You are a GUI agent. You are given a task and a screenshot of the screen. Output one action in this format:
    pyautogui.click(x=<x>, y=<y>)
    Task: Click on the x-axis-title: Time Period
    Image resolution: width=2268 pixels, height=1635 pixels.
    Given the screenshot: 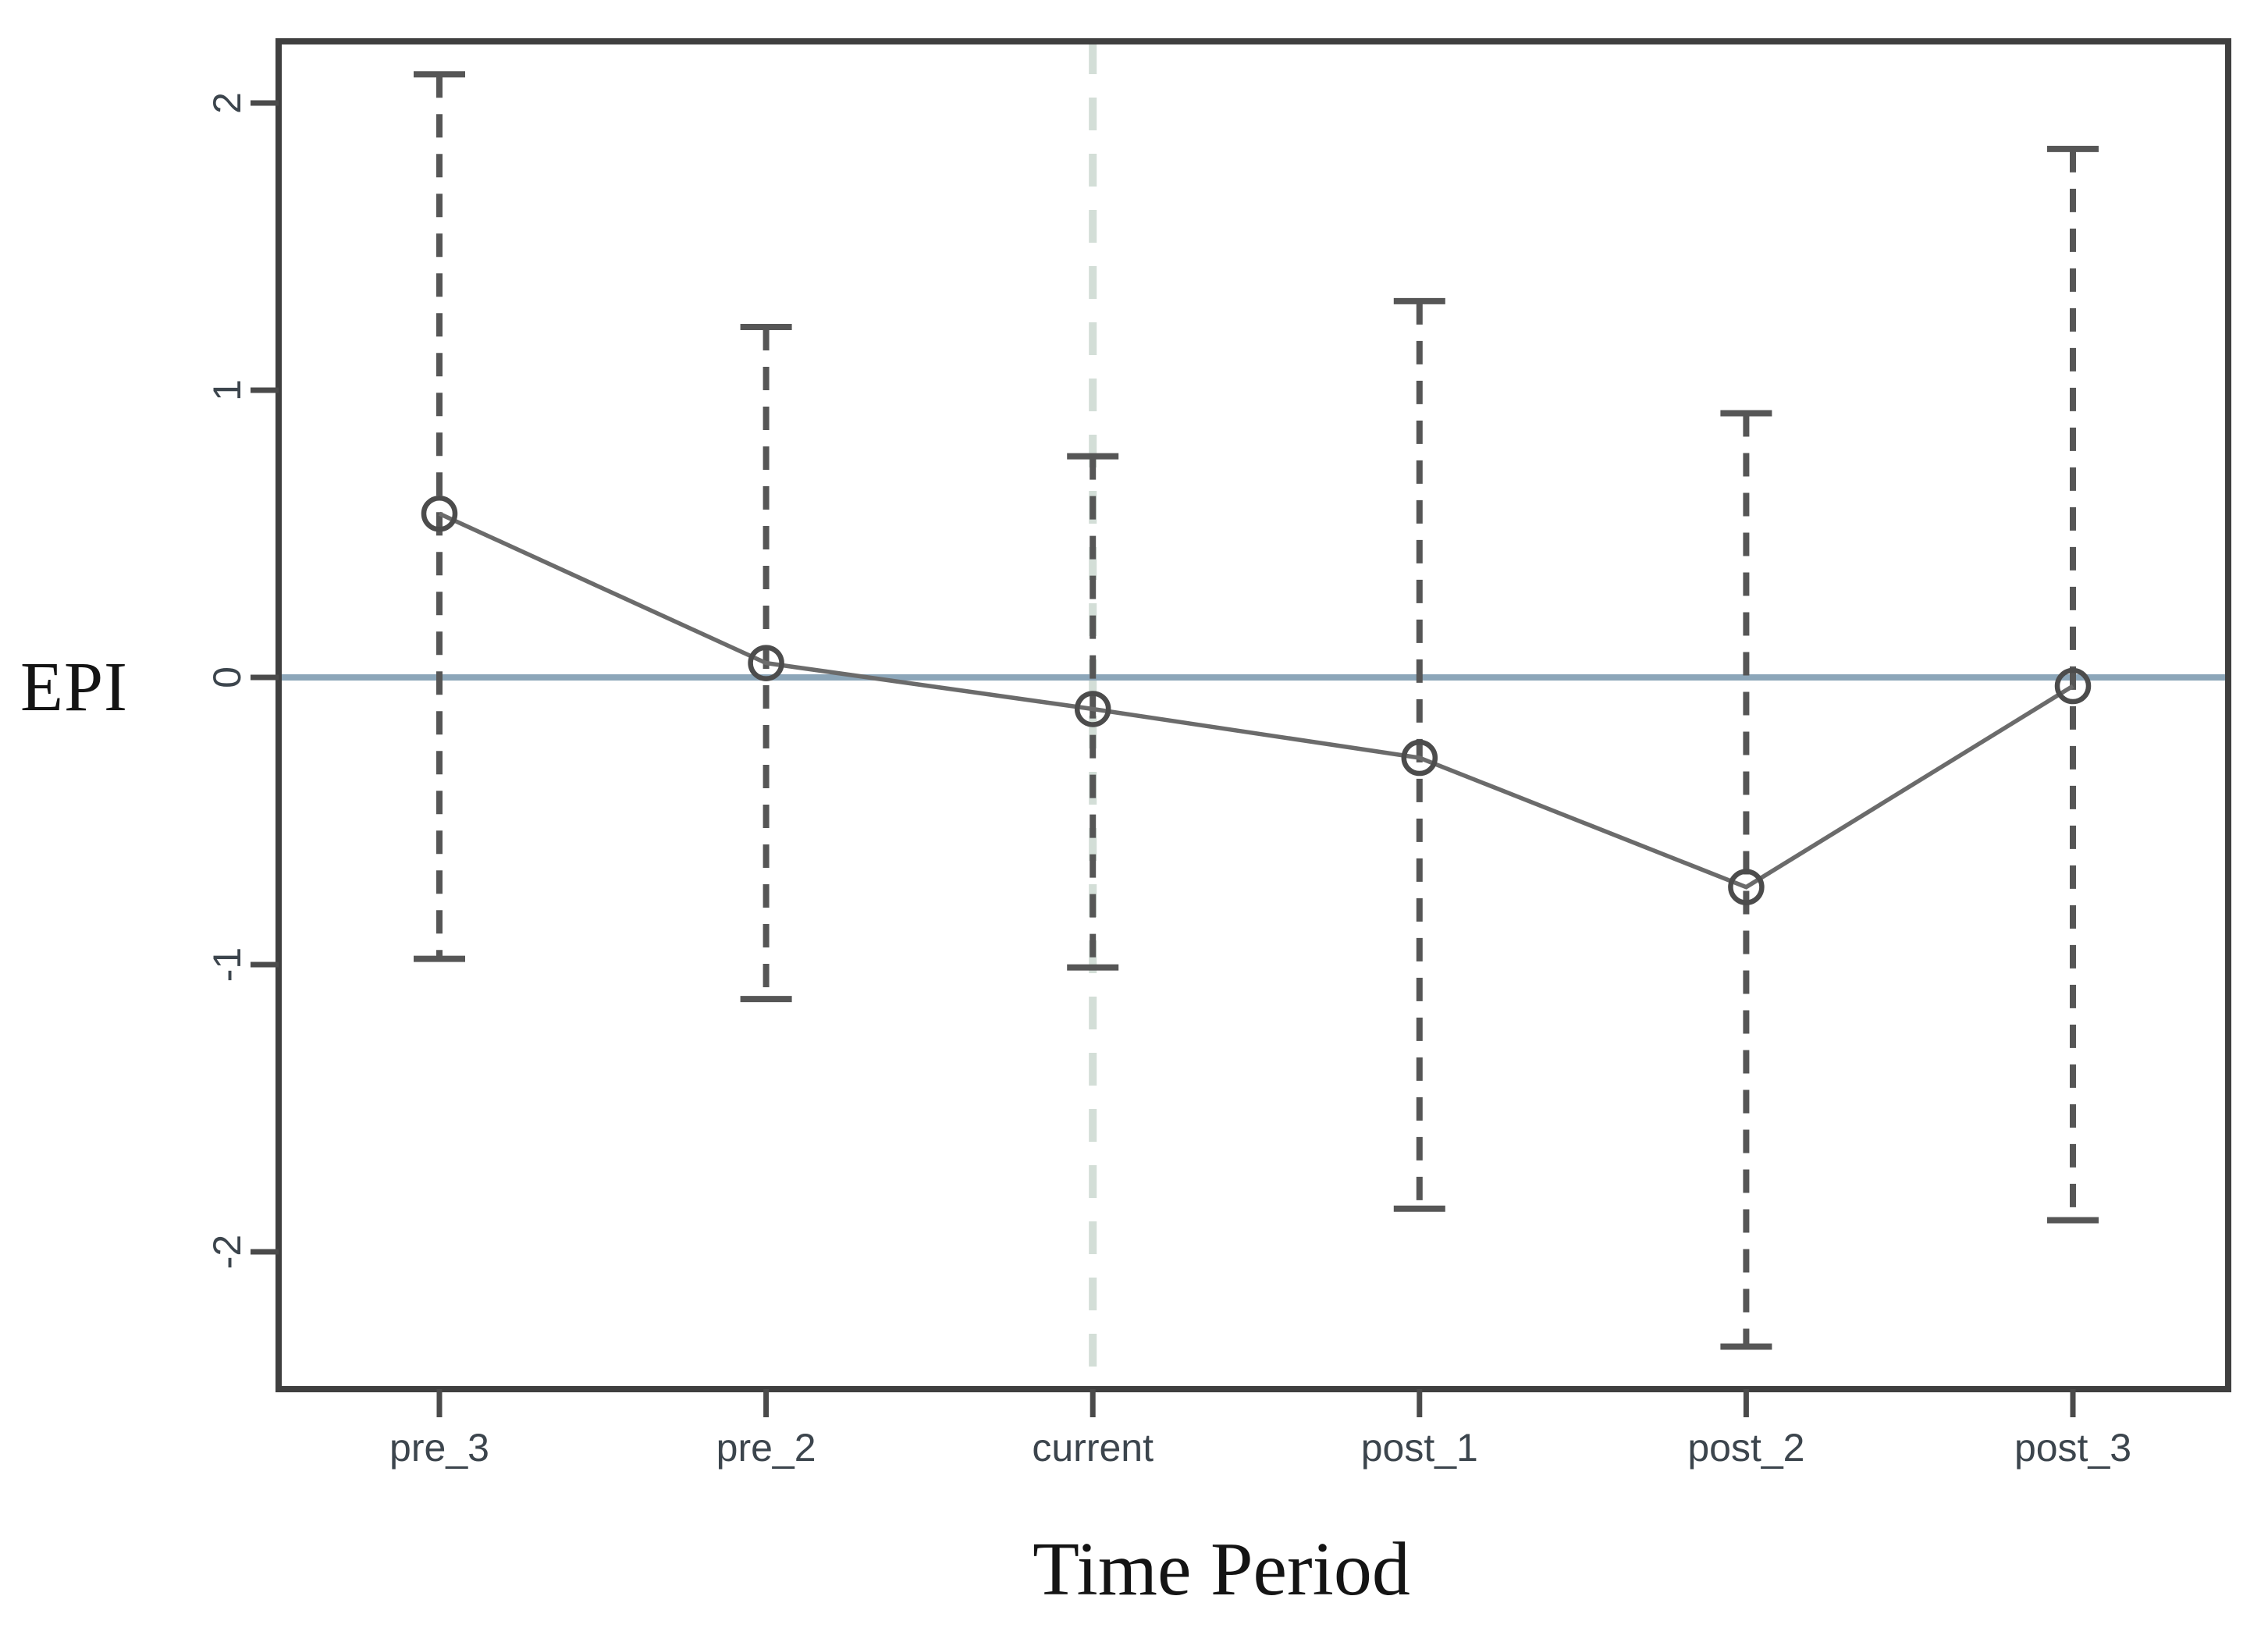 What is the action you would take?
    pyautogui.click(x=1221, y=1569)
    